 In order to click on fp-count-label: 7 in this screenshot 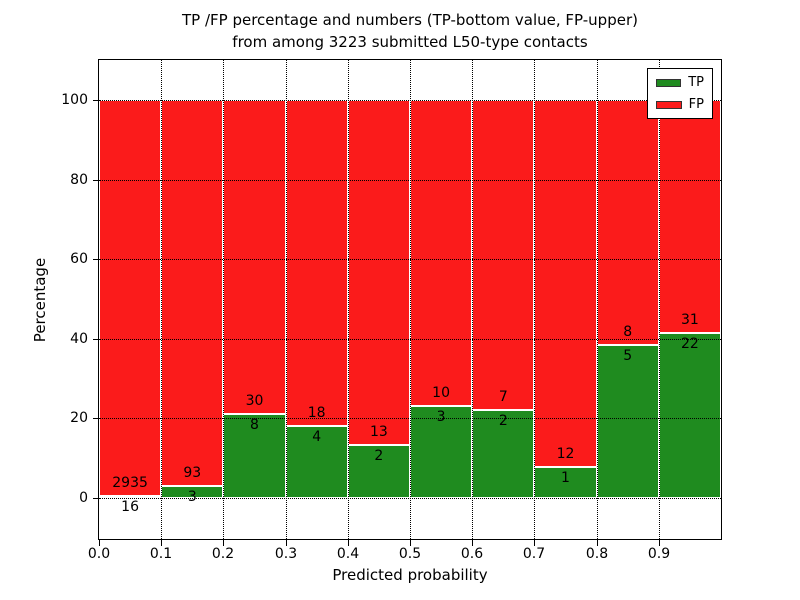, I will do `click(503, 396)`.